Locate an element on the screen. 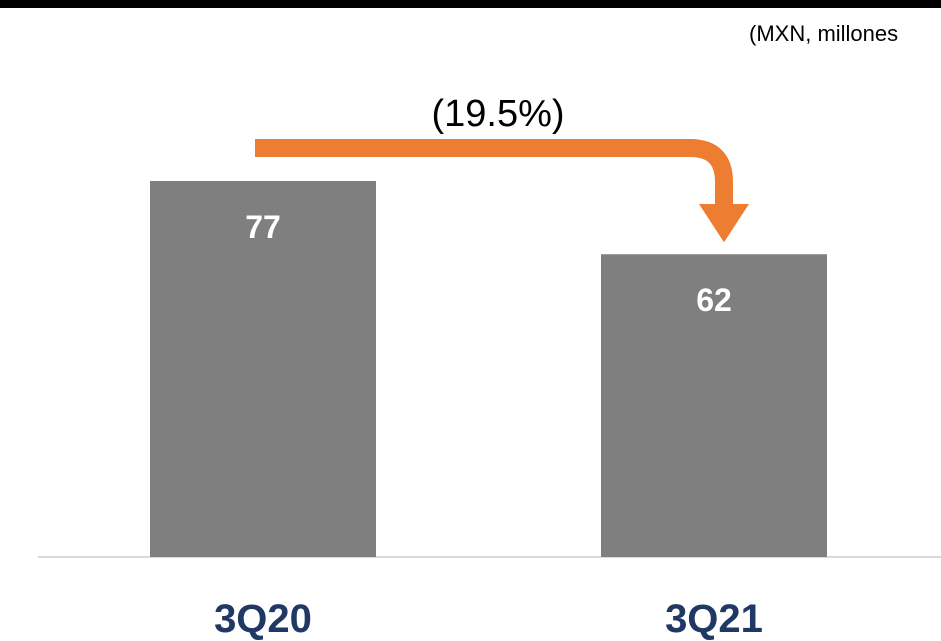 The image size is (941, 641). units-label: (MXN, millones is located at coordinates (824, 33).